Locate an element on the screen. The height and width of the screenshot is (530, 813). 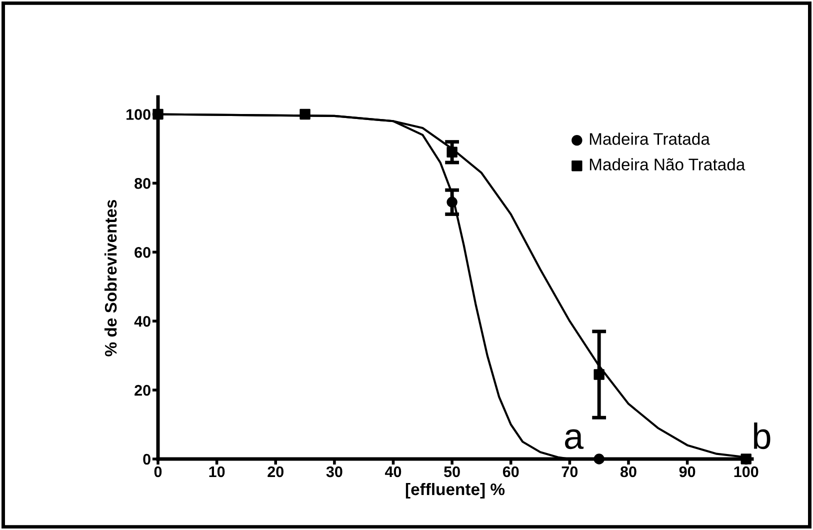
x-tick-label: 70 is located at coordinates (570, 472).